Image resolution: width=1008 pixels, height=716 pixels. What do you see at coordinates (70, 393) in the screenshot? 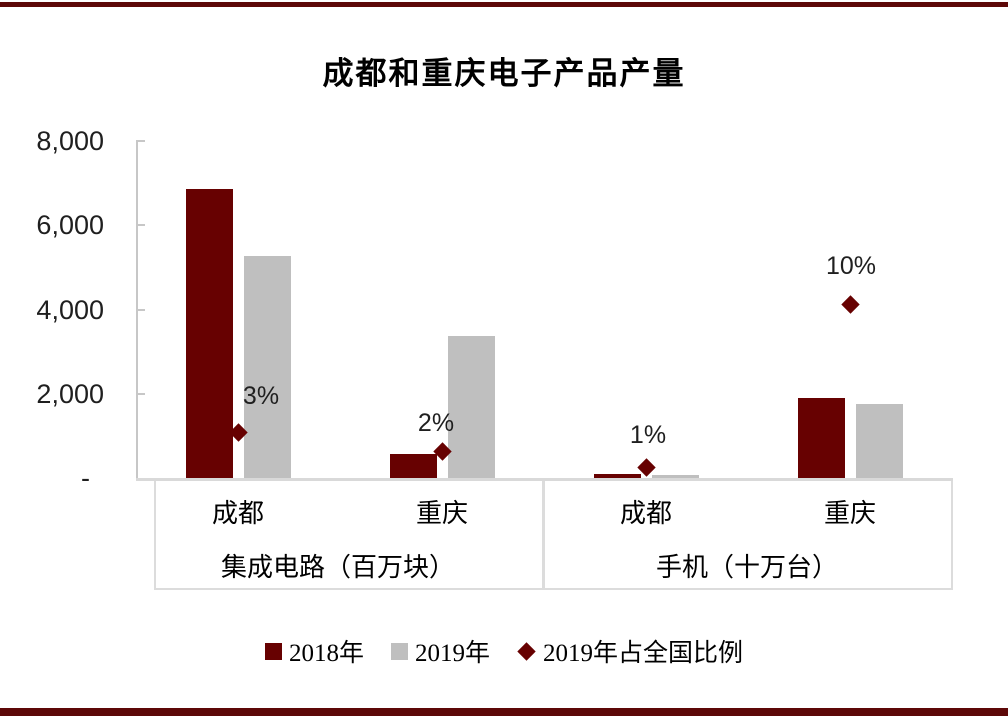
I see `y-tick-label: 2,000` at bounding box center [70, 393].